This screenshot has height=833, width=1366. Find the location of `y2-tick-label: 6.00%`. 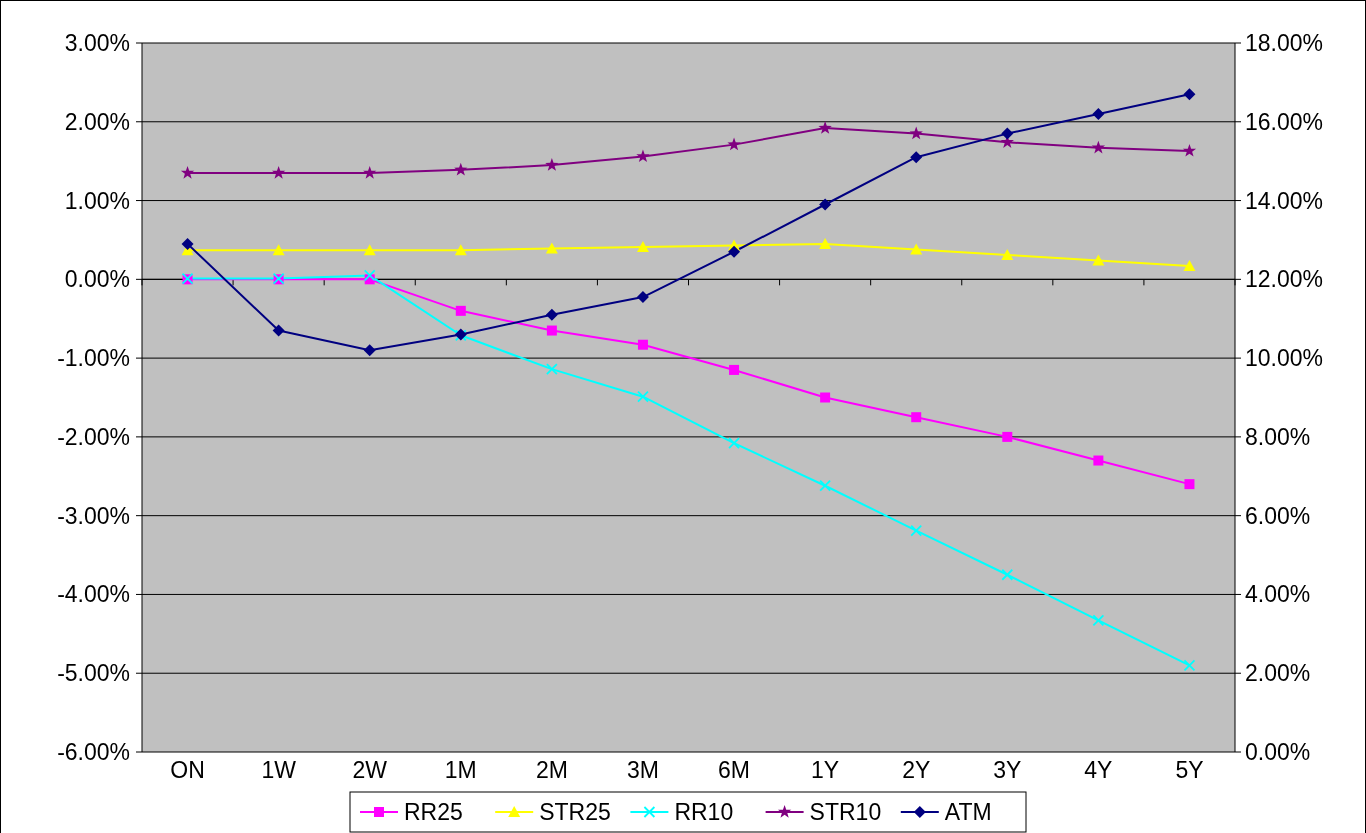

y2-tick-label: 6.00% is located at coordinates (1278, 515).